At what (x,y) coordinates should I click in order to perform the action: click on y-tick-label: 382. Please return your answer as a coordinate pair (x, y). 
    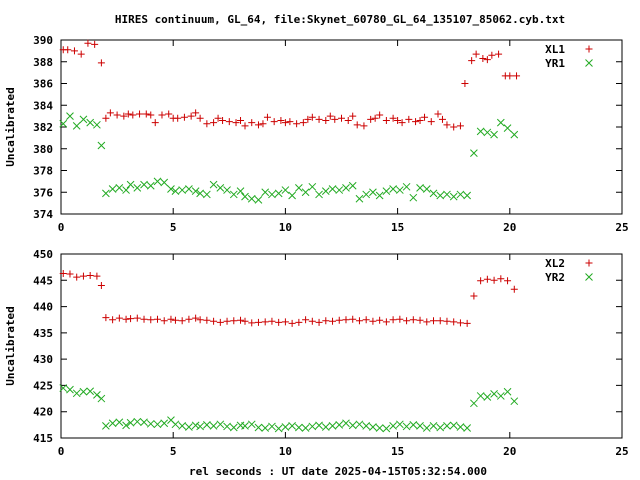
    Looking at the image, I should click on (43, 127).